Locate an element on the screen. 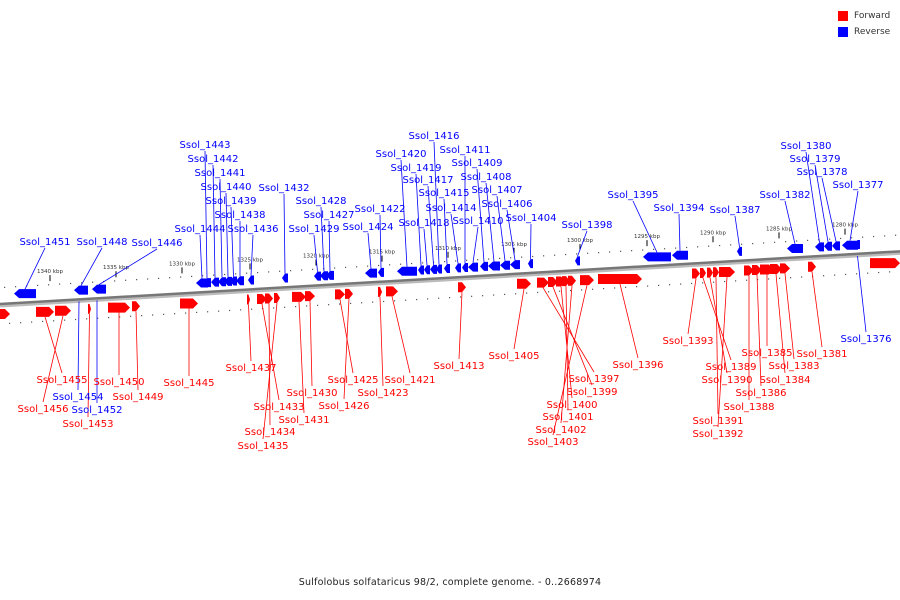 Image resolution: width=900 pixels, height=600 pixels. reverse-gene-label: Ssol_1387 is located at coordinates (735, 210).